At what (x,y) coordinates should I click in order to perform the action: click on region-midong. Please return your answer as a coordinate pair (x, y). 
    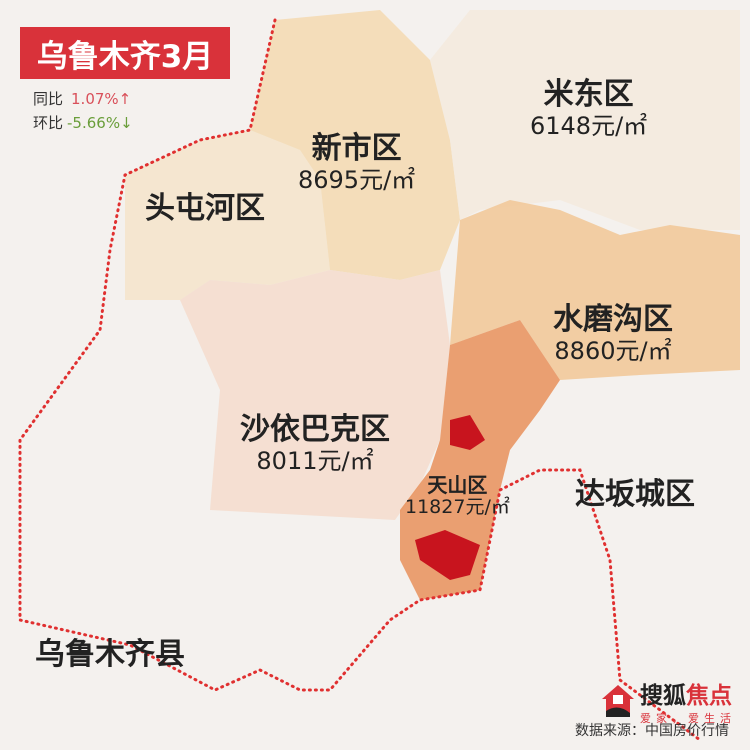
    Looking at the image, I should click on (585, 120).